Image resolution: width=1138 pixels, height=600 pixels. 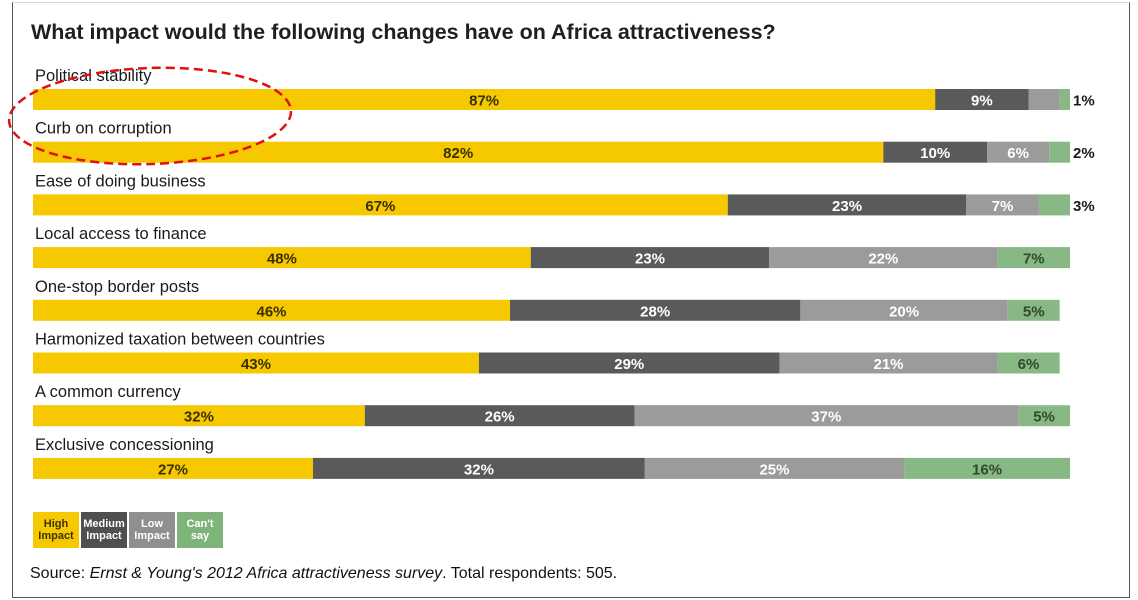 I want to click on data-label: 37%, so click(x=826, y=417).